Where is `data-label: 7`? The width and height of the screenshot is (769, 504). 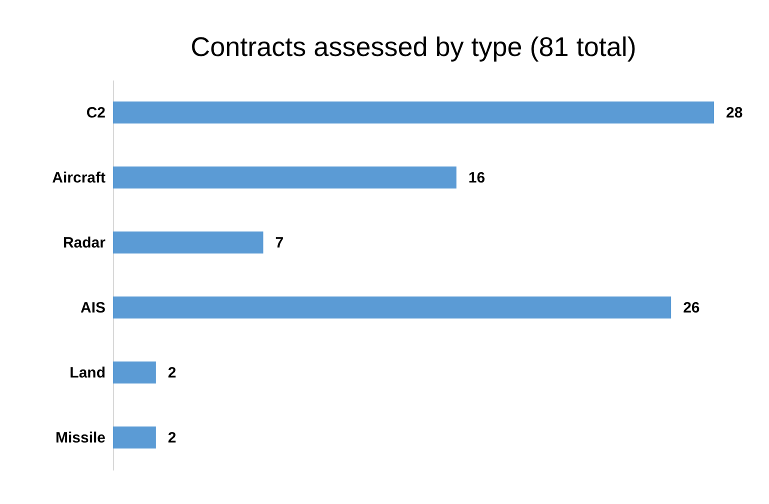 data-label: 7 is located at coordinates (279, 243).